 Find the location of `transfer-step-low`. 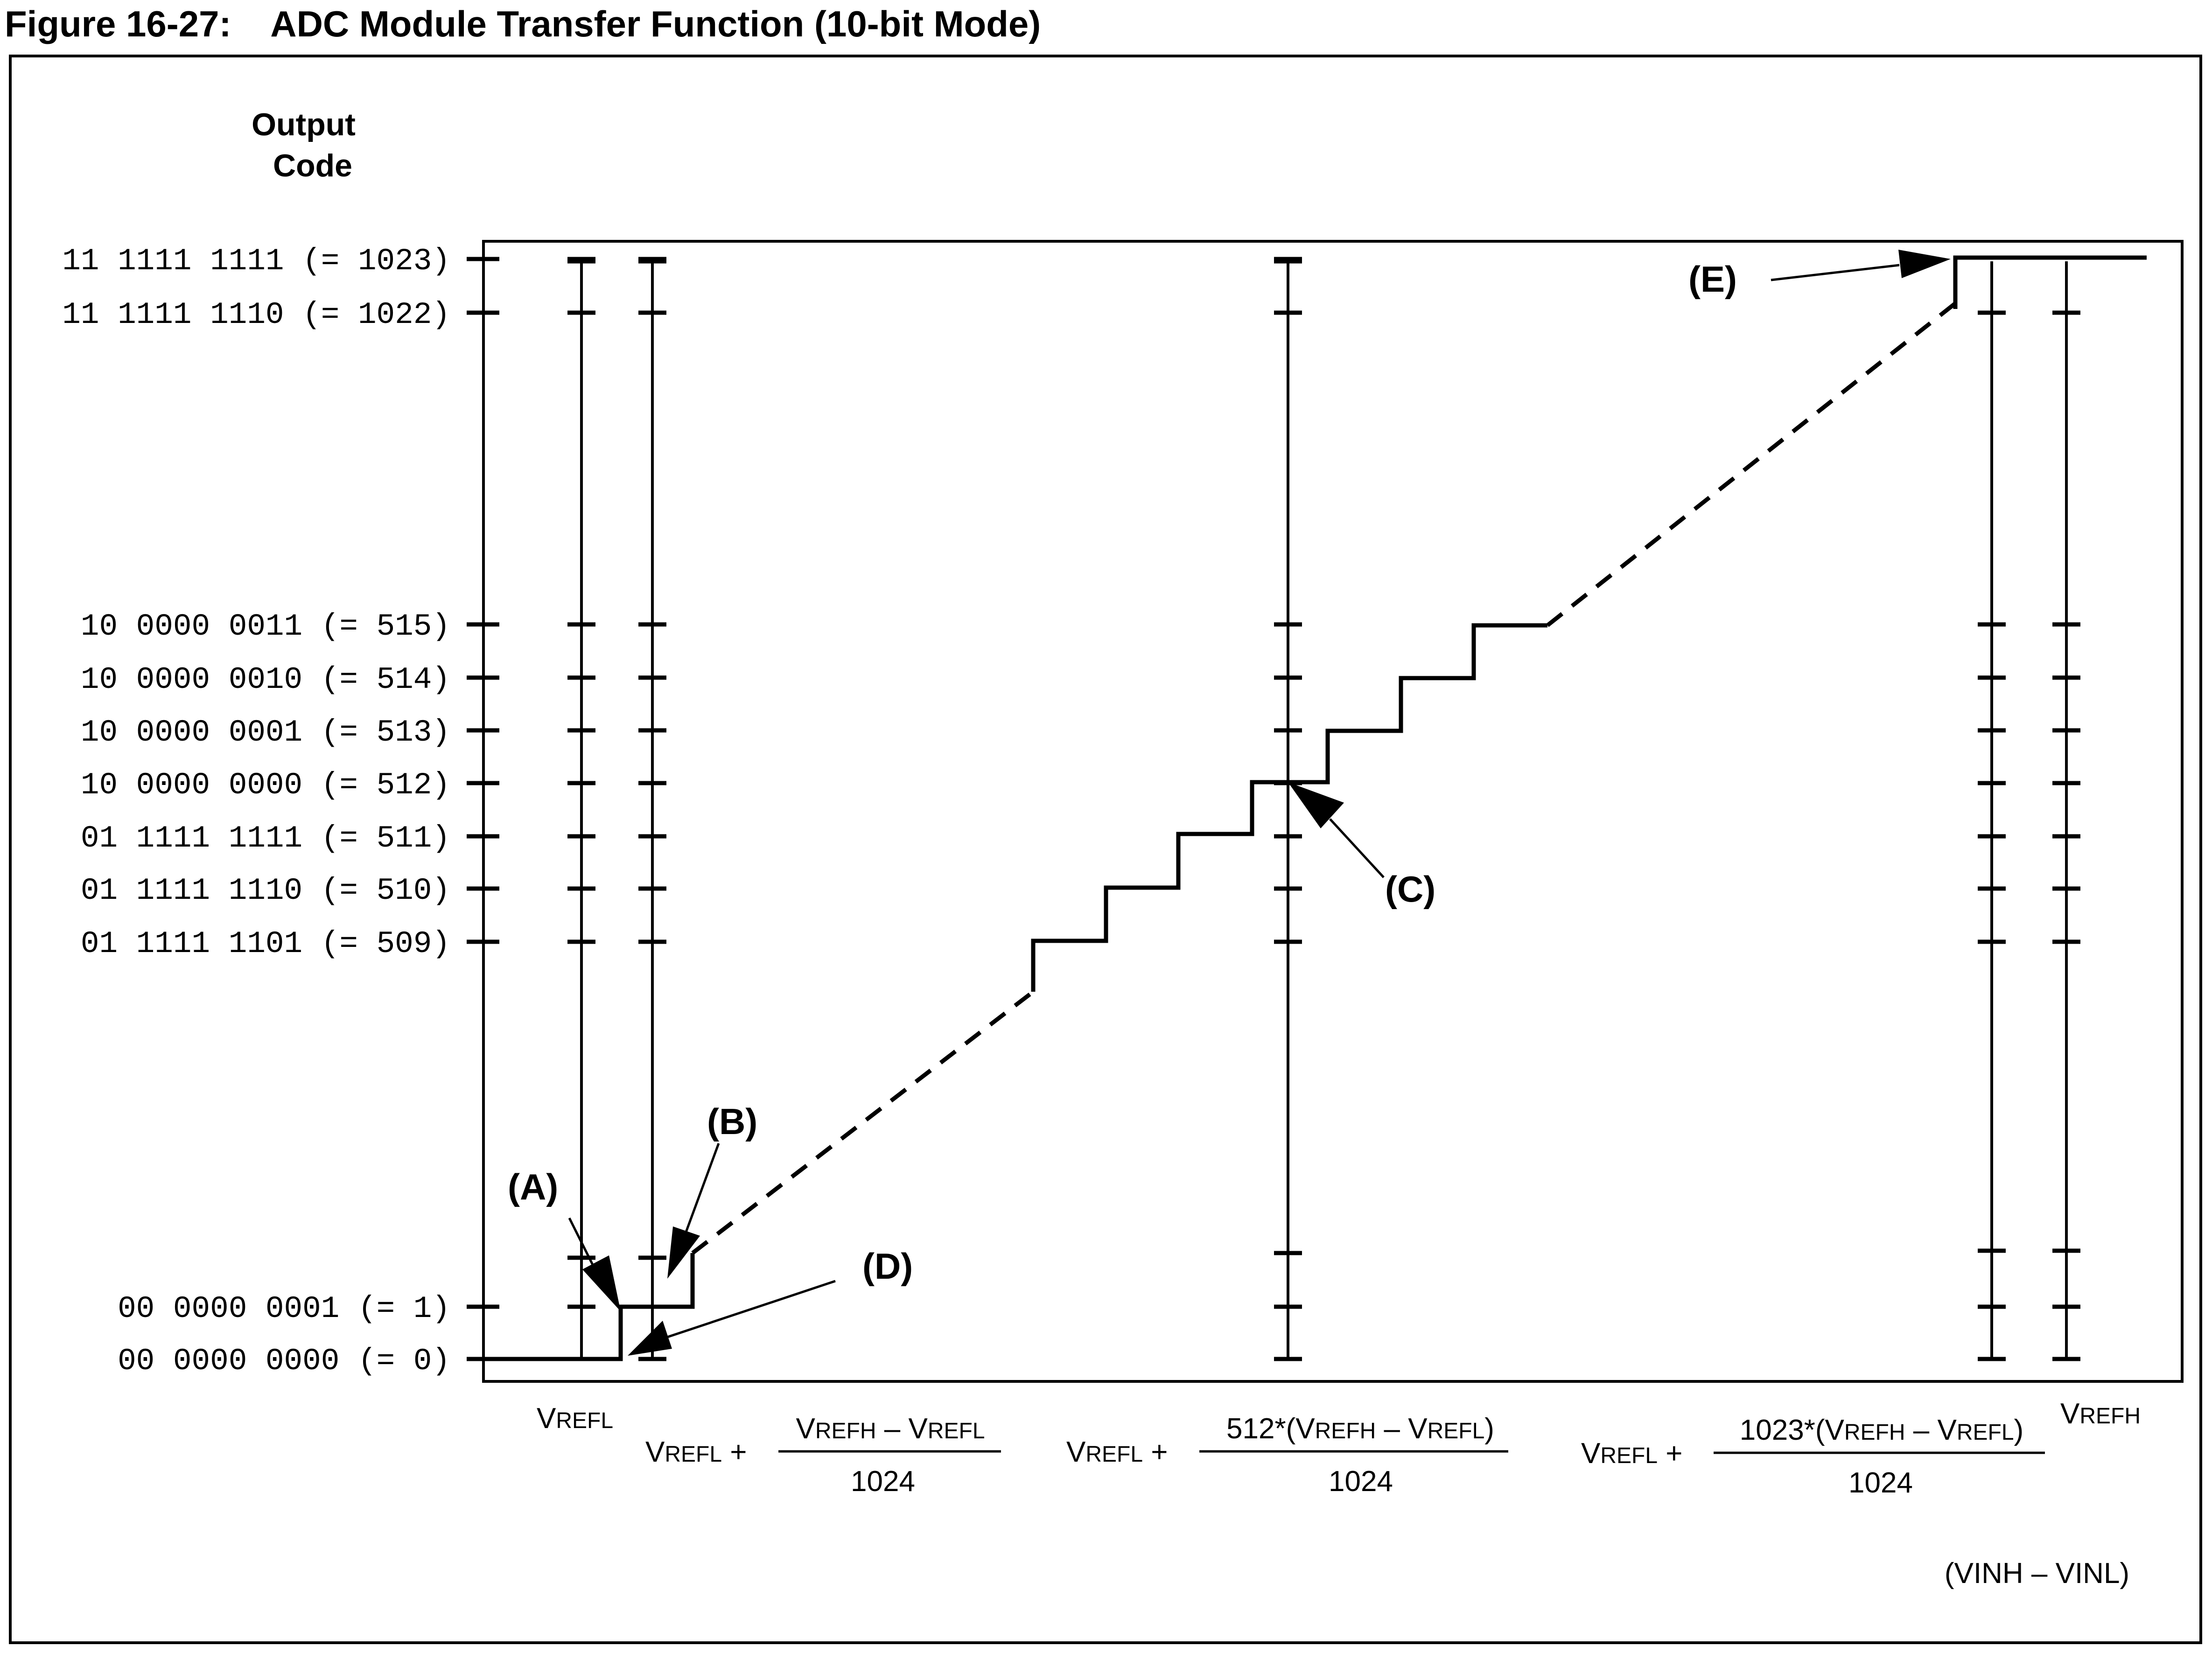

transfer-step-low is located at coordinates (589, 1307).